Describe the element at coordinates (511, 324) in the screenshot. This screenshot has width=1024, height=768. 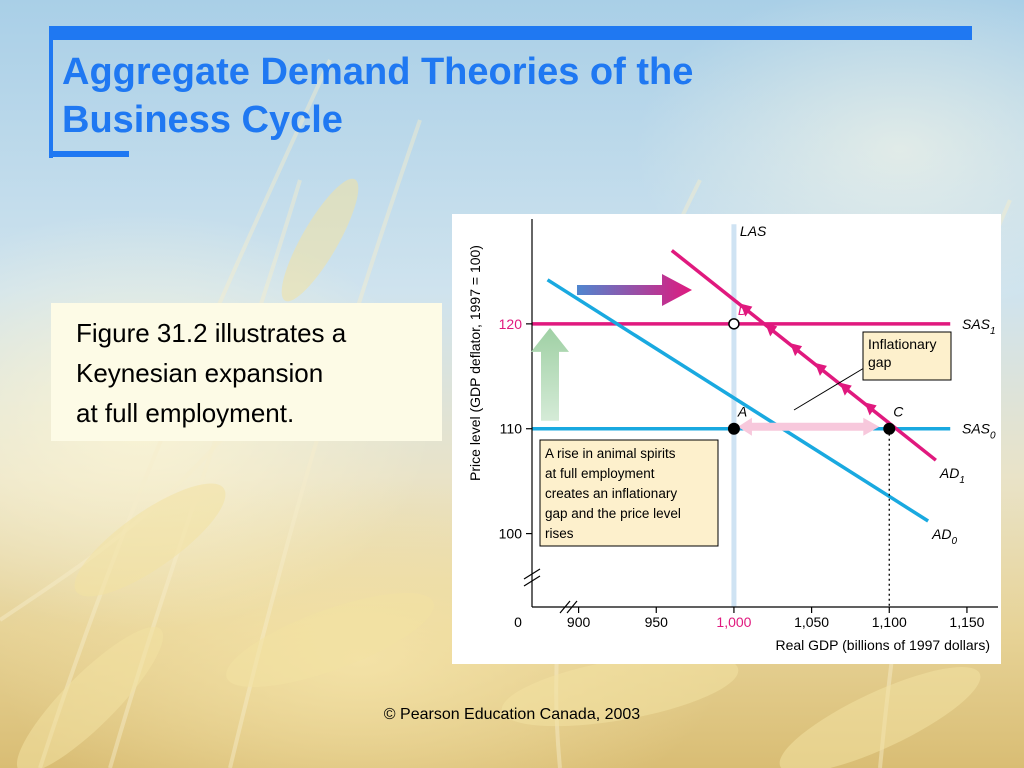
I see `y-tick-label: 120` at that location.